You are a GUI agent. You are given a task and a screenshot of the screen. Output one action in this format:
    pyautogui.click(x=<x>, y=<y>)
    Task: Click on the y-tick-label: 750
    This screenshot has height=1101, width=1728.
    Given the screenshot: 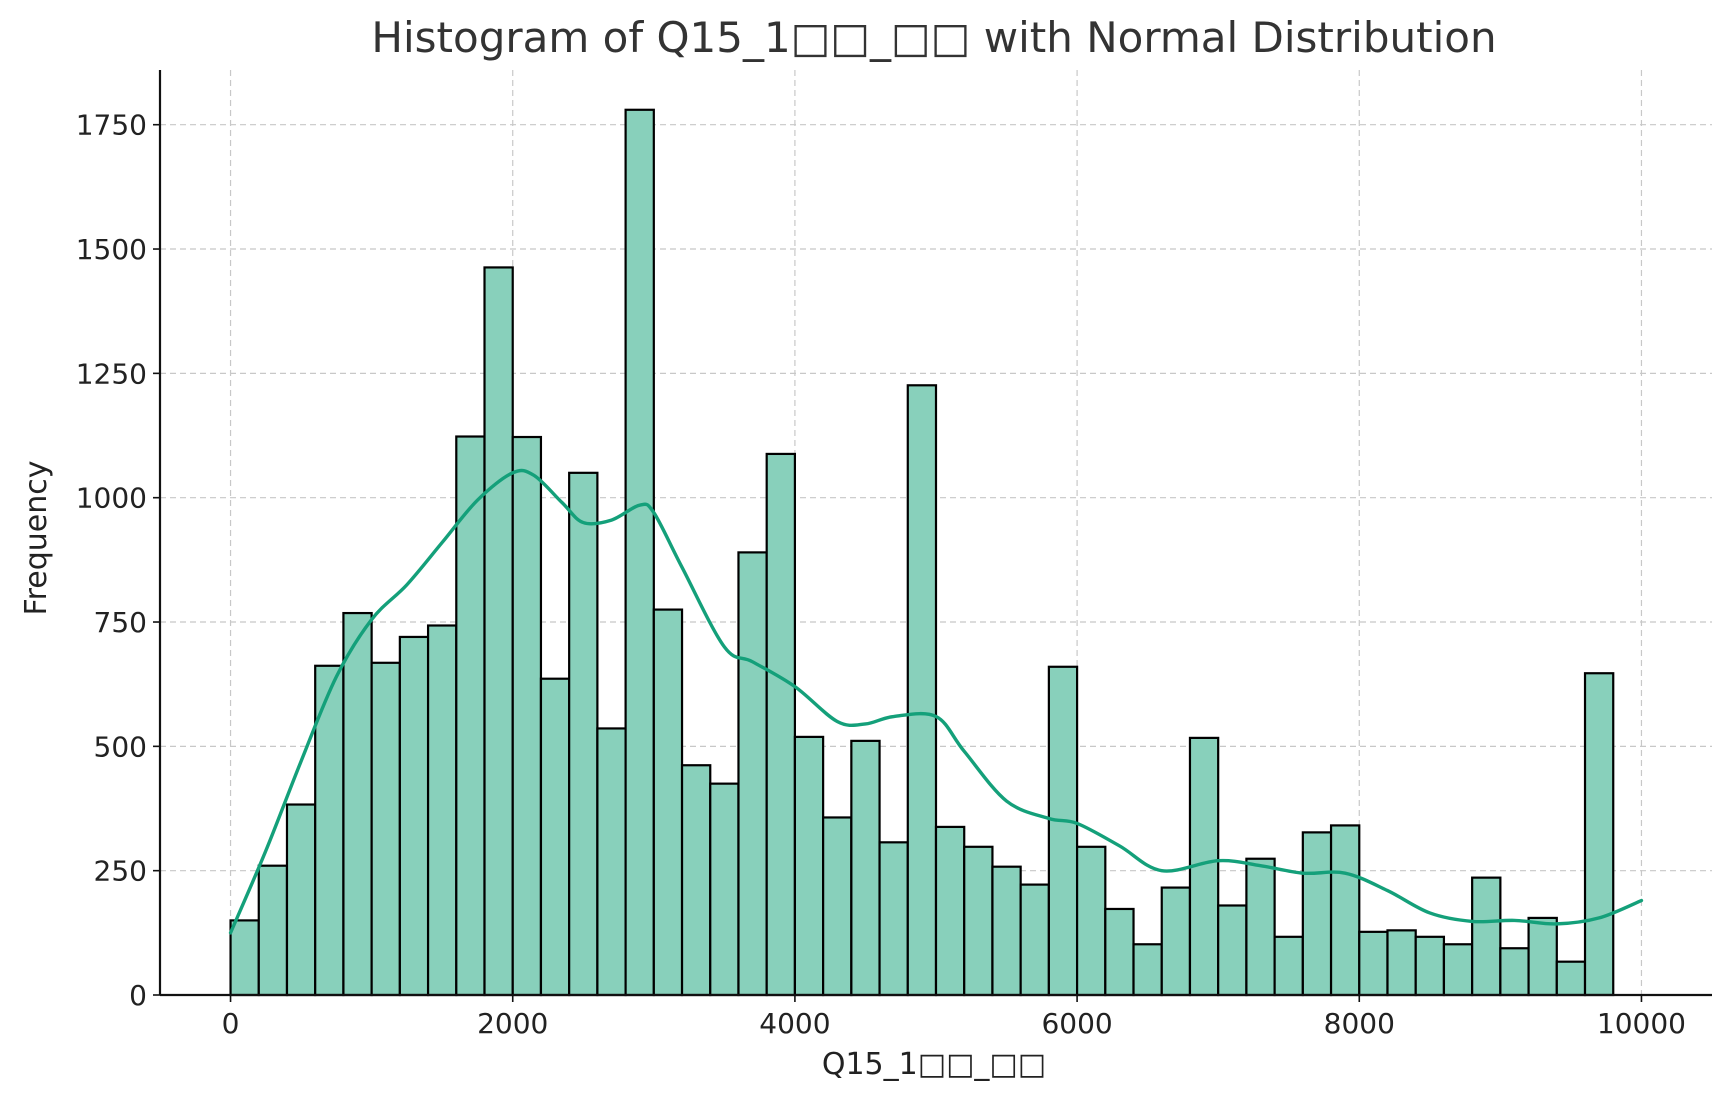 What is the action you would take?
    pyautogui.click(x=120, y=622)
    